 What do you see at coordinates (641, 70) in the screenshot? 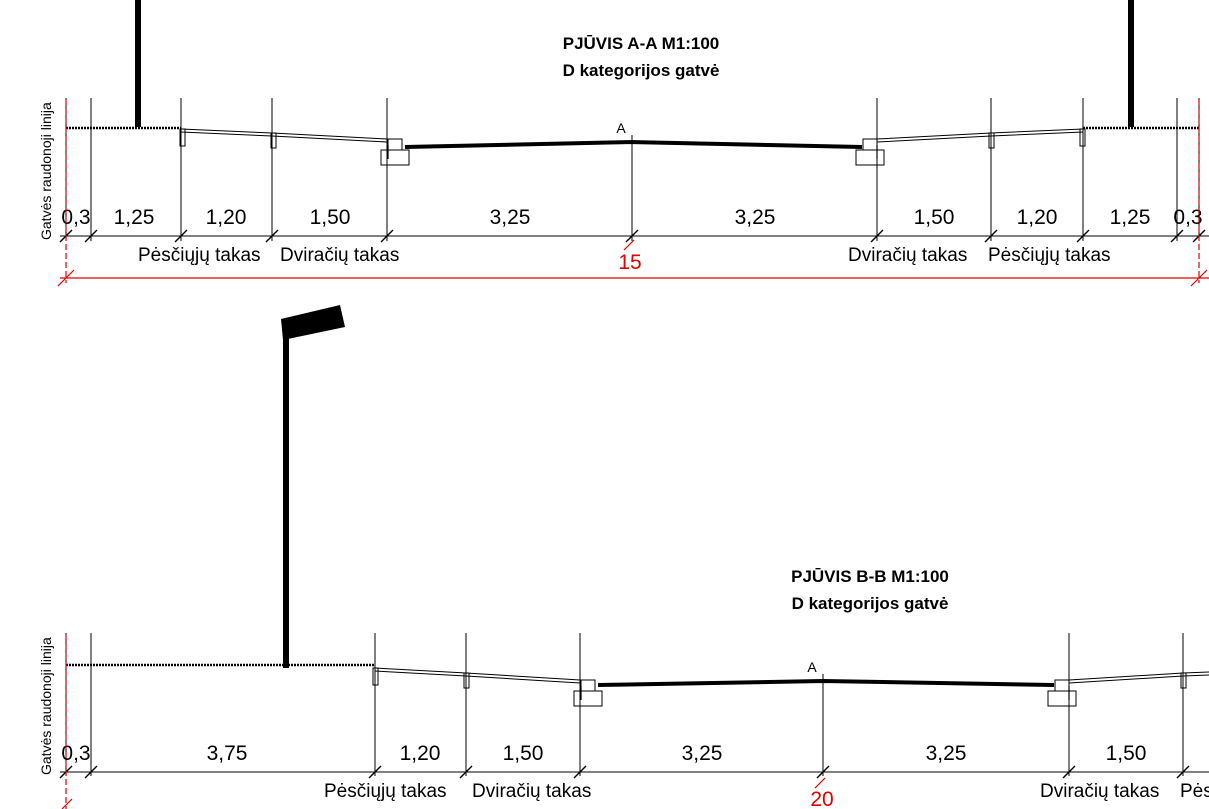
I see `section-a-subtitle: D kategorijos gatvė` at bounding box center [641, 70].